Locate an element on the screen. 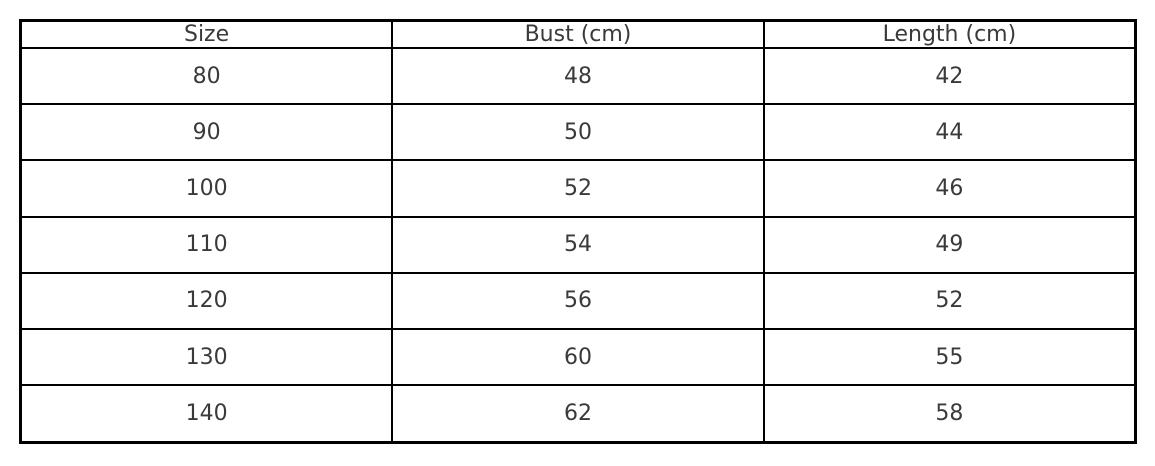 This screenshot has height=466, width=1155. cell-bust: 52 is located at coordinates (578, 188).